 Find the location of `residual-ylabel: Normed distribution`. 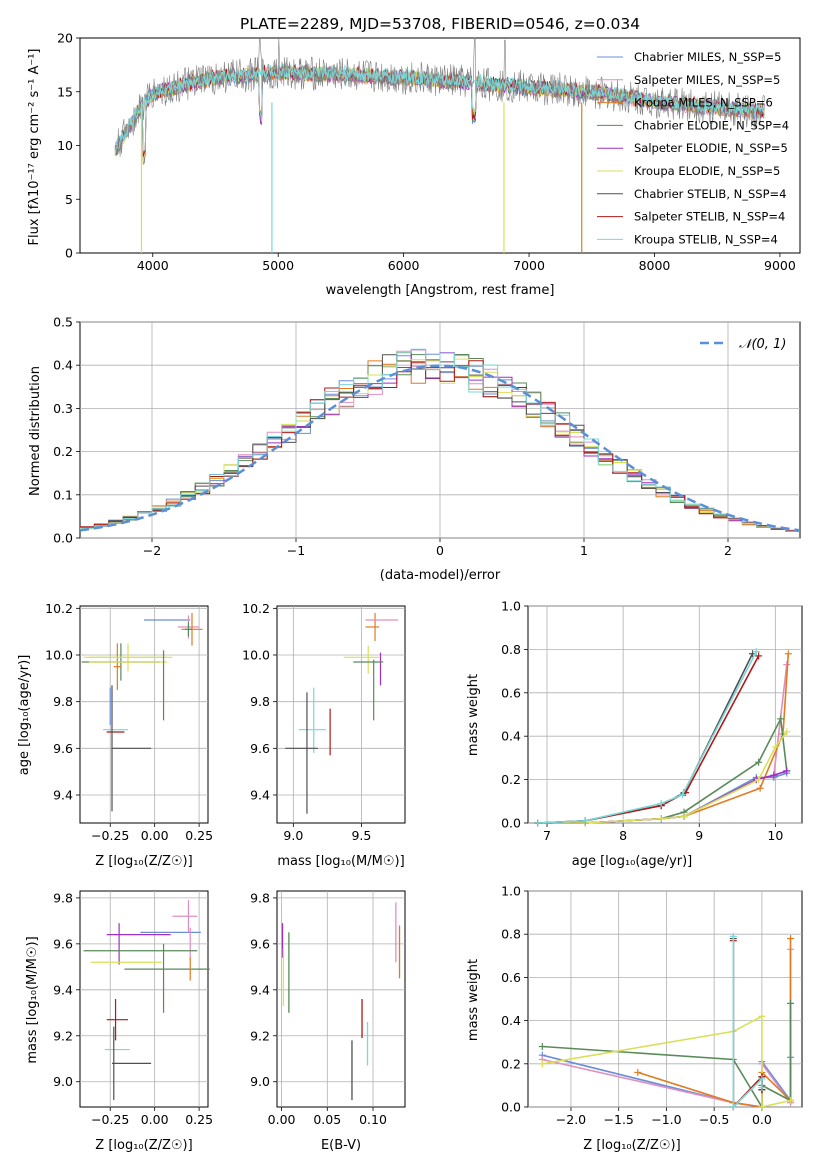

residual-ylabel: Normed distribution is located at coordinates (35, 431).